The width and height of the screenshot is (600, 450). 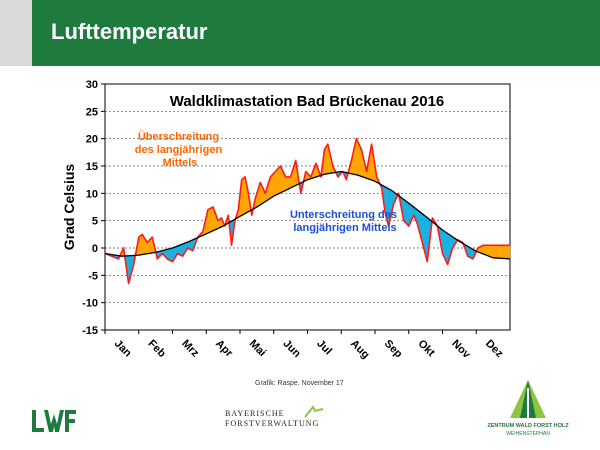 What do you see at coordinates (314, 411) in the screenshot?
I see `leaf-icon` at bounding box center [314, 411].